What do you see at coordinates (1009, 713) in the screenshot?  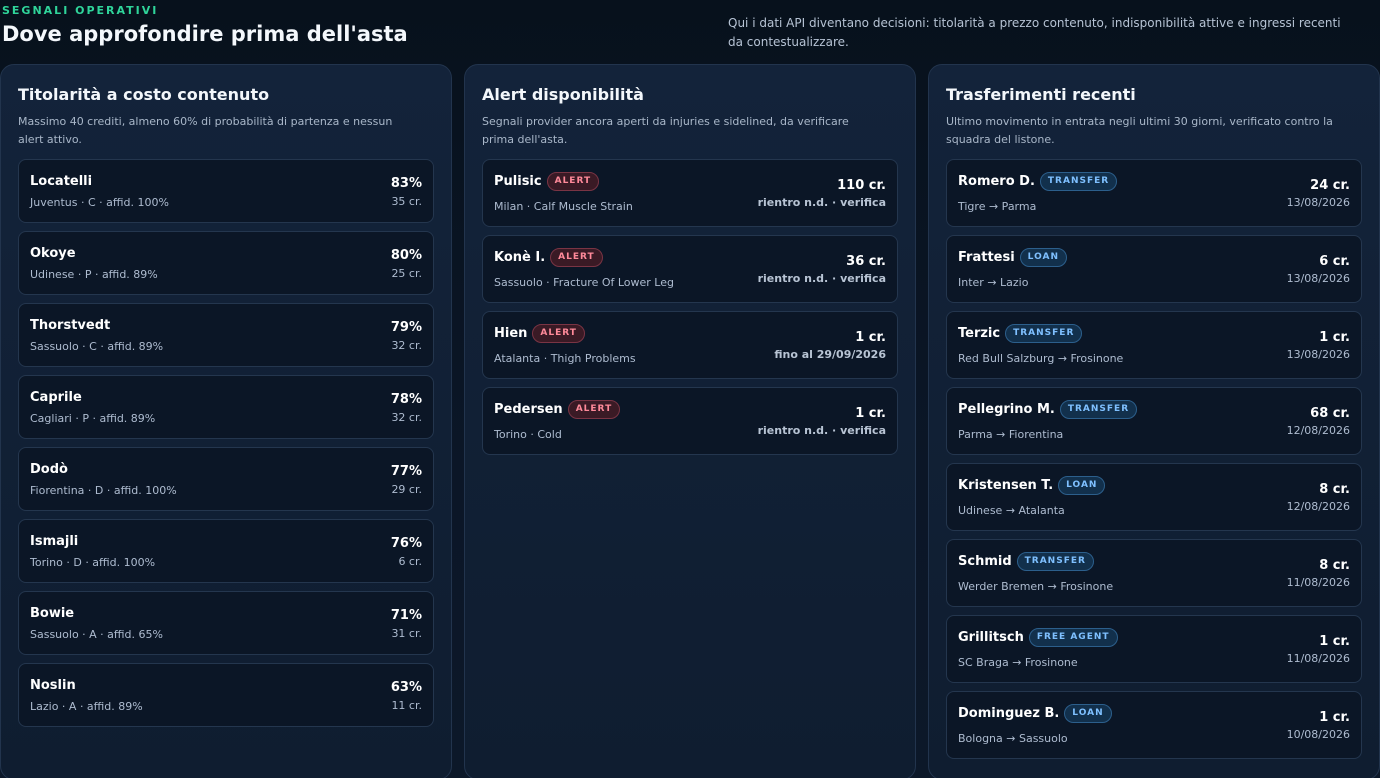 I see `player-name-text: Dominguez B.` at bounding box center [1009, 713].